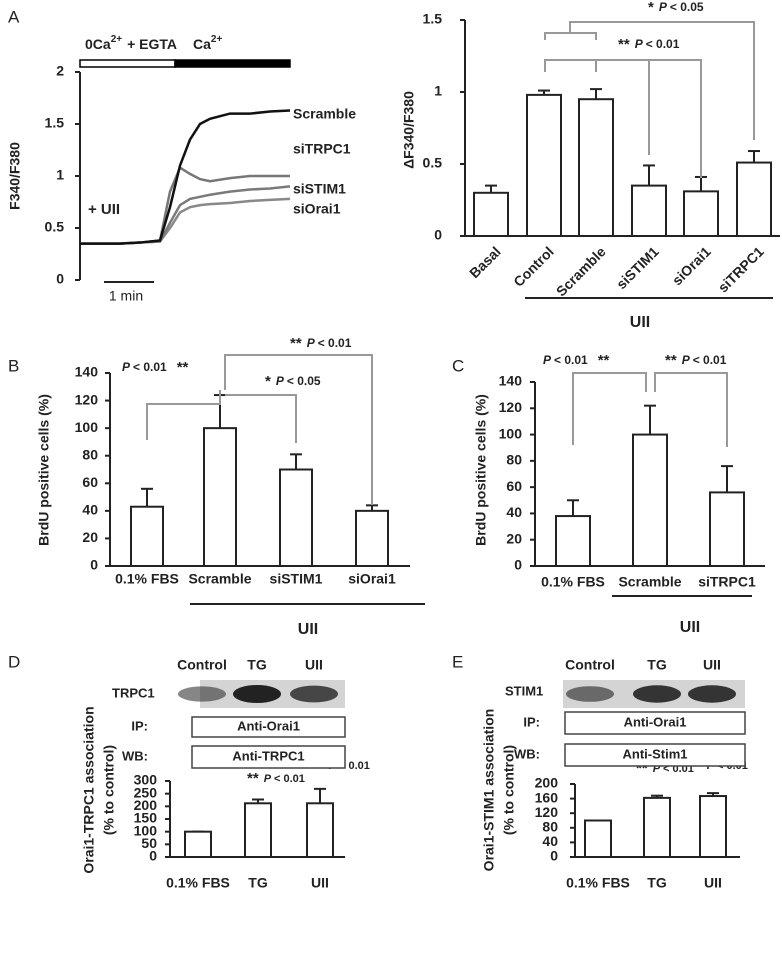  Describe the element at coordinates (146, 818) in the screenshot. I see `y-tick-label: 150` at that location.